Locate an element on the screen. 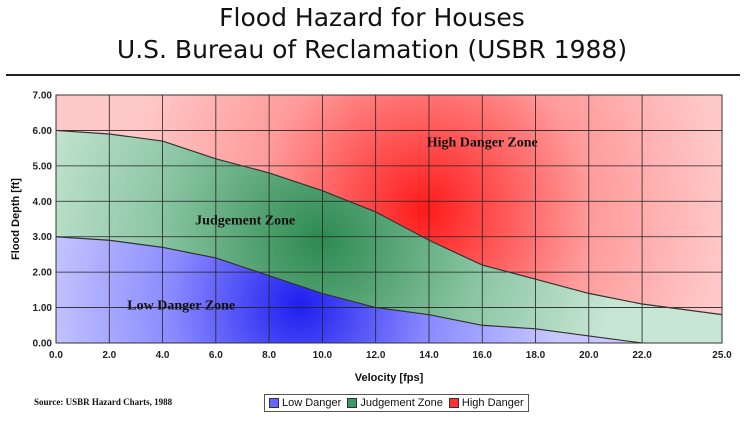 This screenshot has width=744, height=422. legend-swatch-judgement-zone is located at coordinates (352, 403).